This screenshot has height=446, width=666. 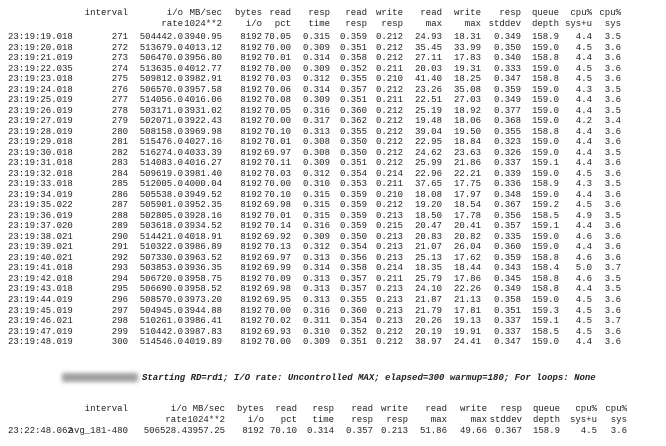 What do you see at coordinates (40, 142) in the screenshot?
I see `timestamp: 23:19:29.018` at bounding box center [40, 142].